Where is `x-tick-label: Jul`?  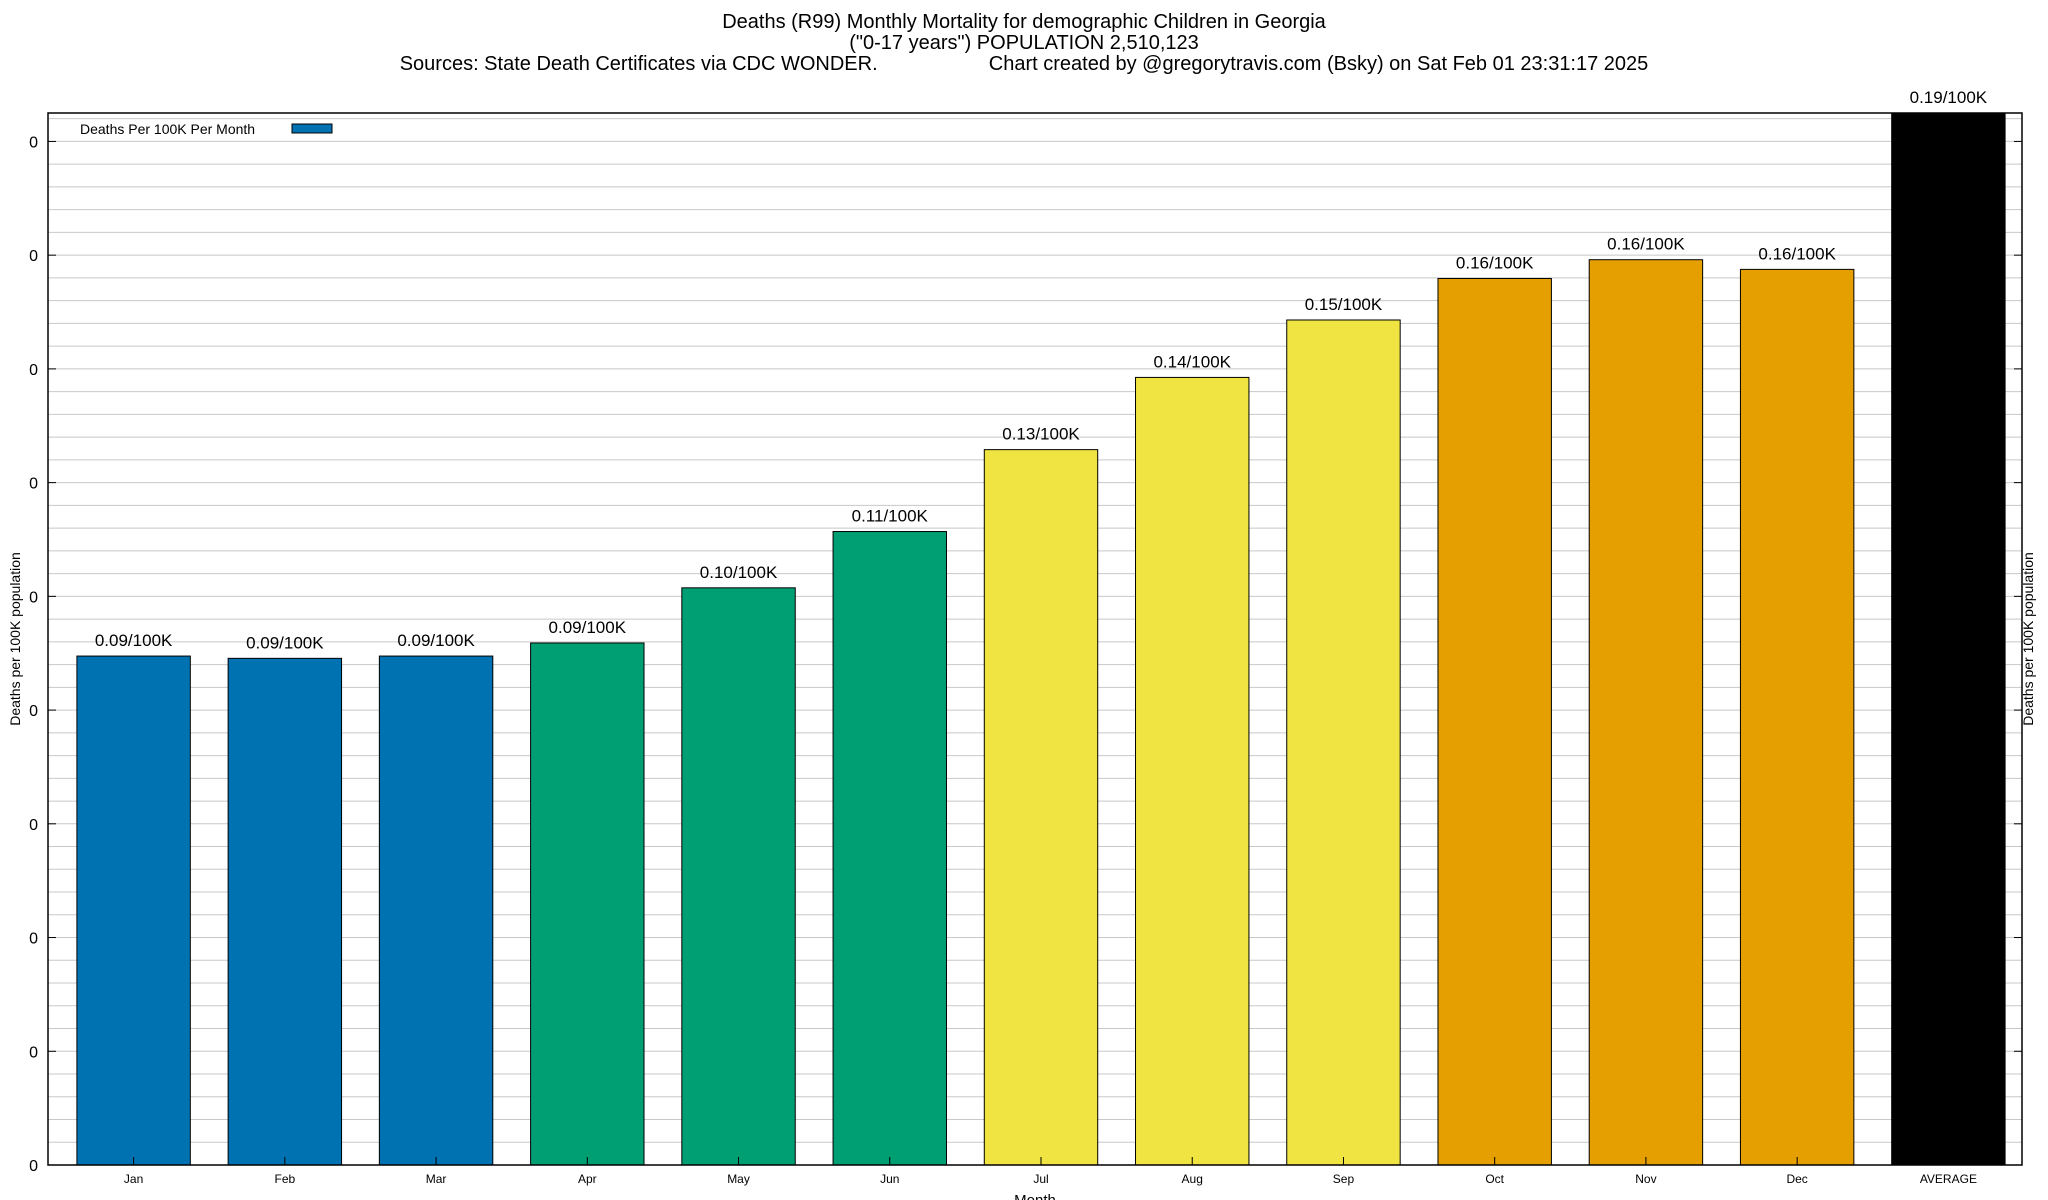
x-tick-label: Jul is located at coordinates (1040, 1179).